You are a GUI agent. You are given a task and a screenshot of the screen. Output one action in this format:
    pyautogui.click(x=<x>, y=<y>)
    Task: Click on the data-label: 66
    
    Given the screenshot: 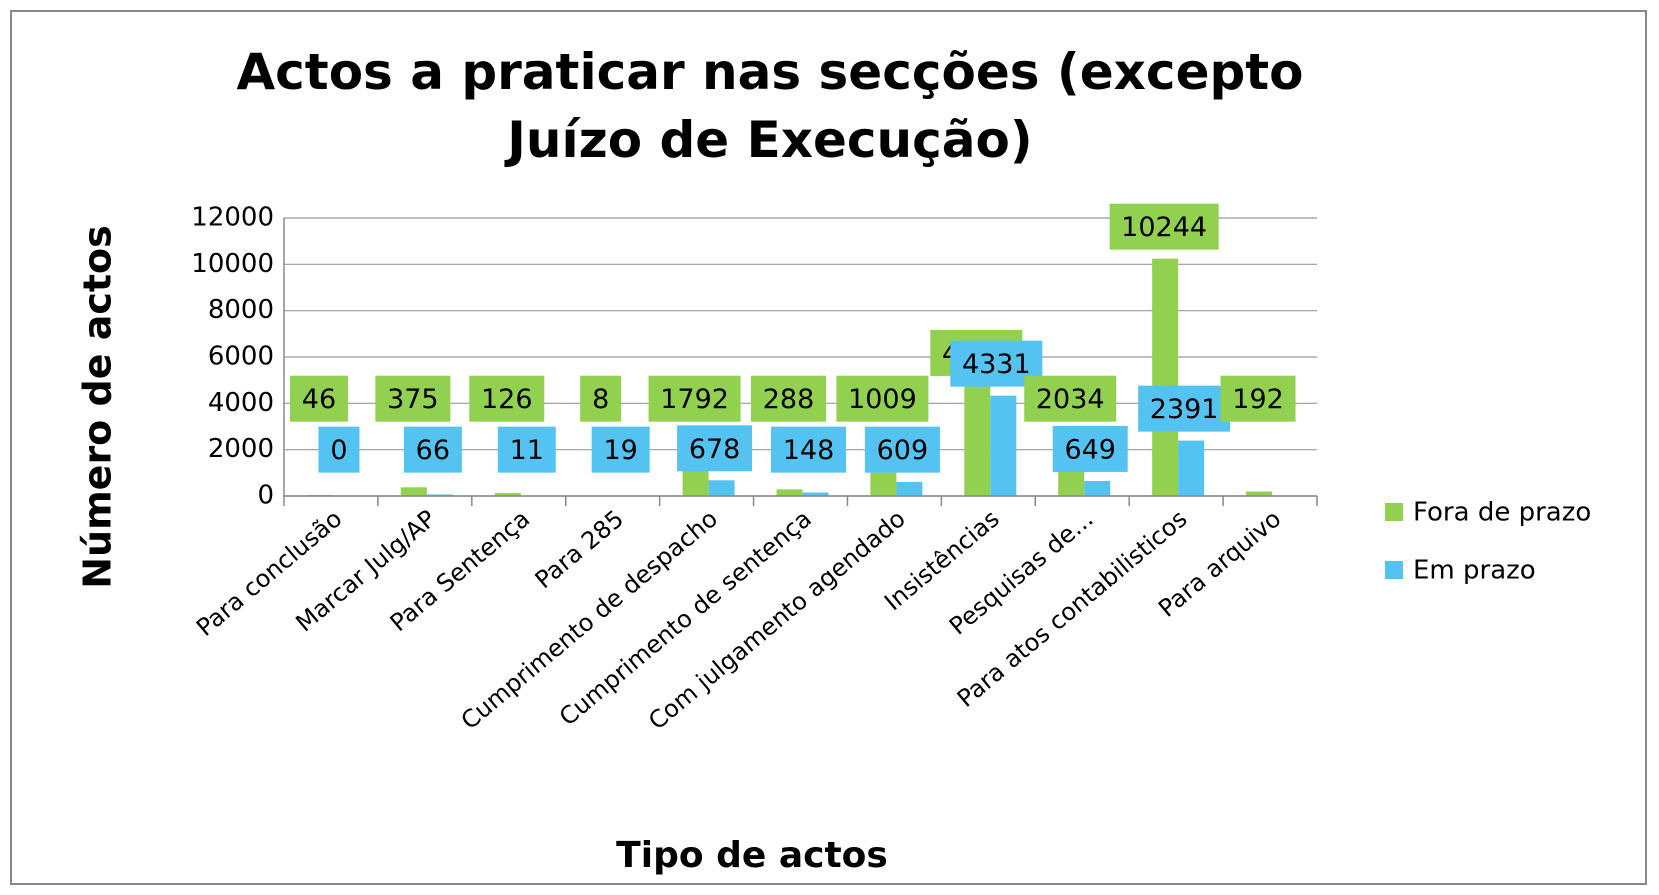 What is the action you would take?
    pyautogui.click(x=433, y=450)
    